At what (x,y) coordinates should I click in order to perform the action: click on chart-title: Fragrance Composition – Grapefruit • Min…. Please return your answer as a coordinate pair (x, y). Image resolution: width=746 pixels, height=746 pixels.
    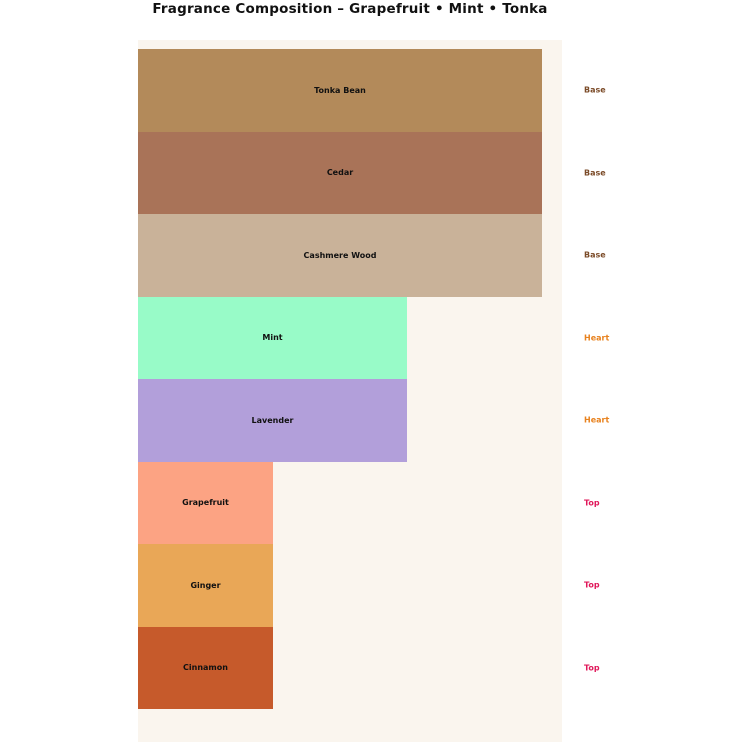
    Looking at the image, I should click on (350, 9).